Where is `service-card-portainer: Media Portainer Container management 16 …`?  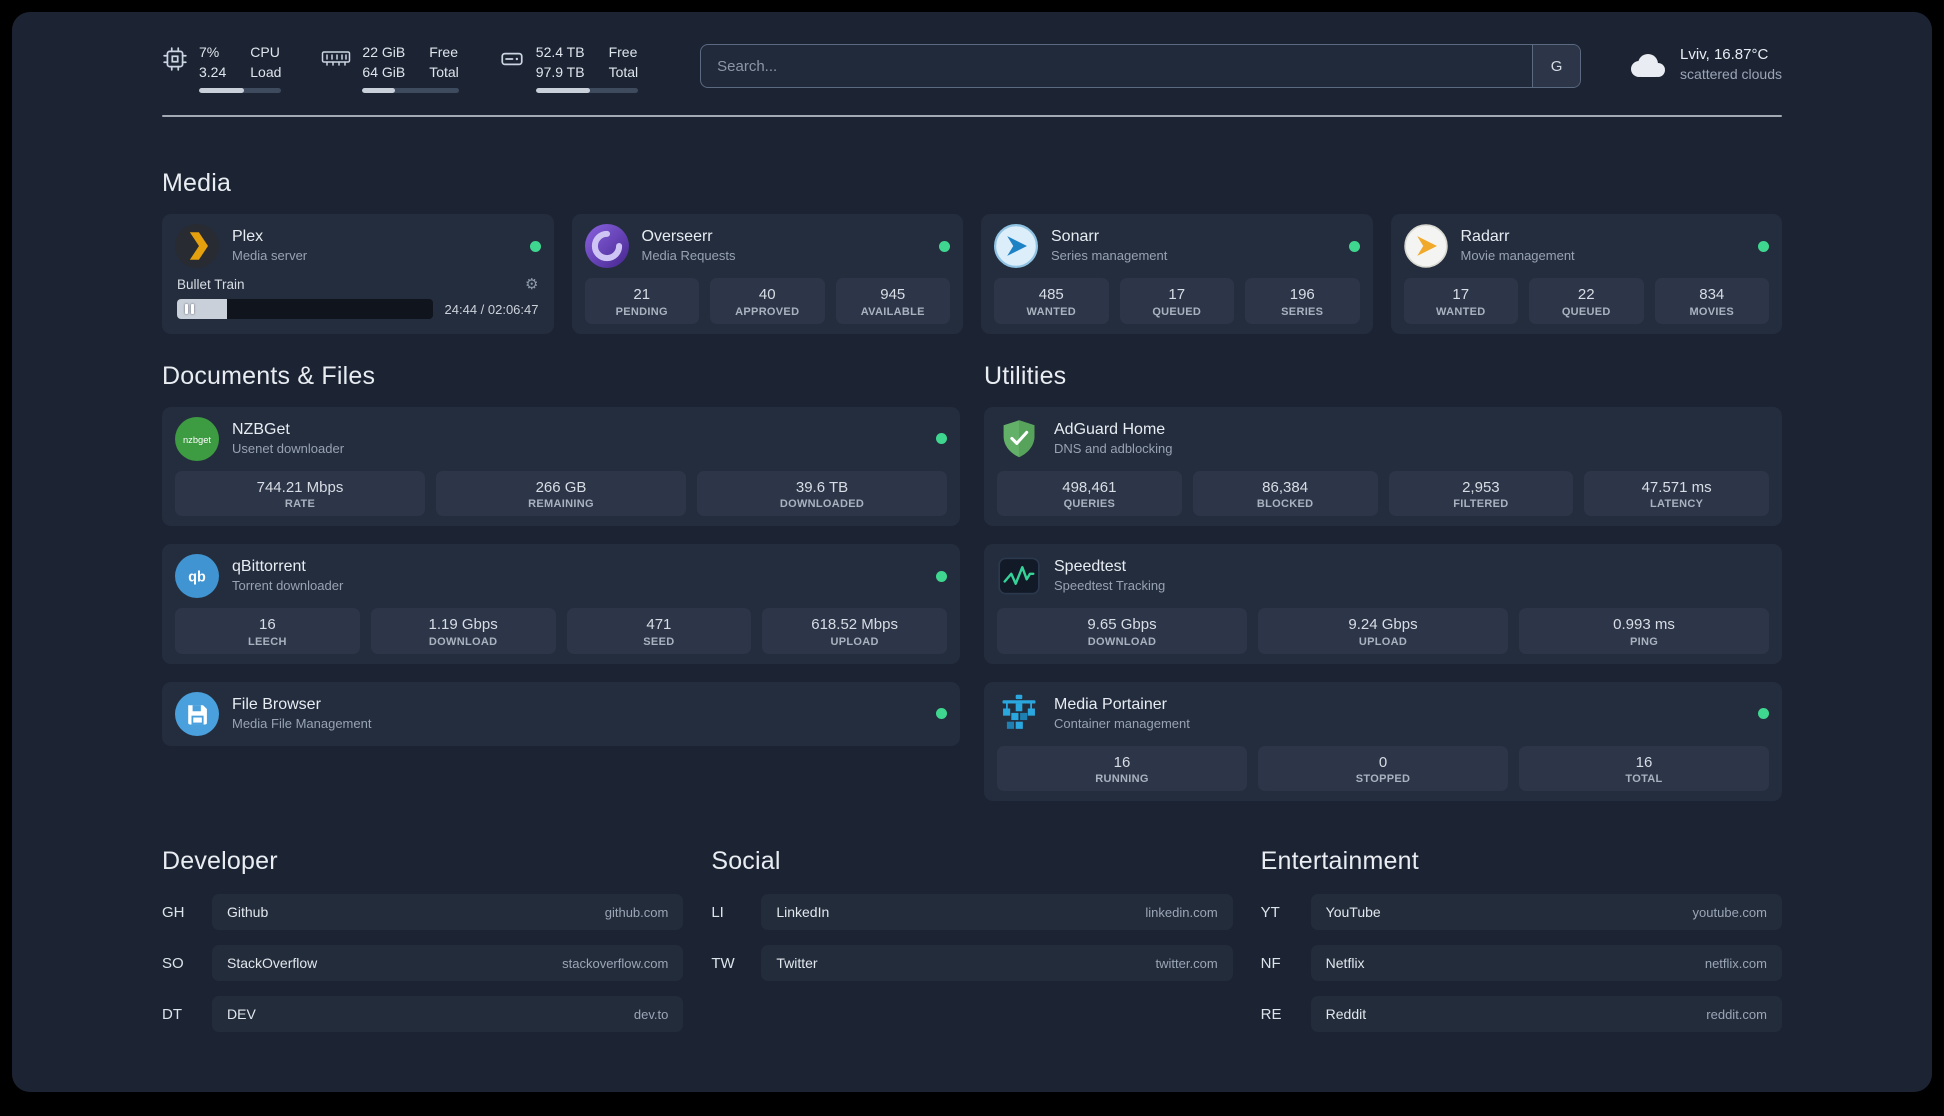
service-card-portainer: Media Portainer Container management 16 … is located at coordinates (1383, 741).